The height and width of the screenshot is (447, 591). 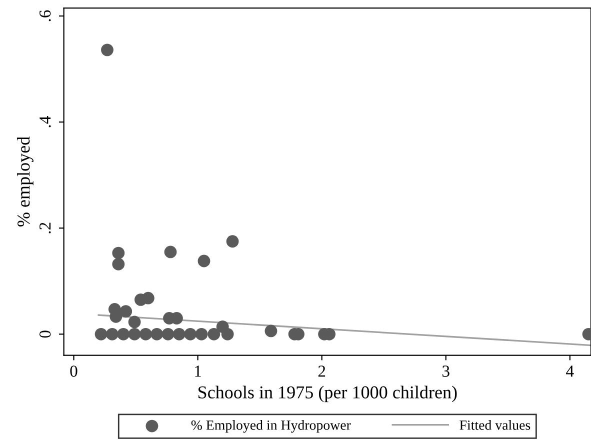 What do you see at coordinates (327, 394) in the screenshot?
I see `x-axis-title: Schools in 1975 (per 1000 children)` at bounding box center [327, 394].